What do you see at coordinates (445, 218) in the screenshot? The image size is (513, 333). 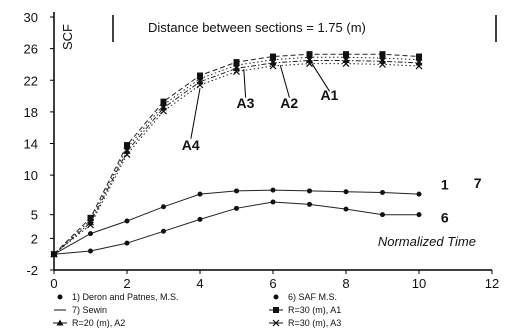 I see `annotation-label: 6` at bounding box center [445, 218].